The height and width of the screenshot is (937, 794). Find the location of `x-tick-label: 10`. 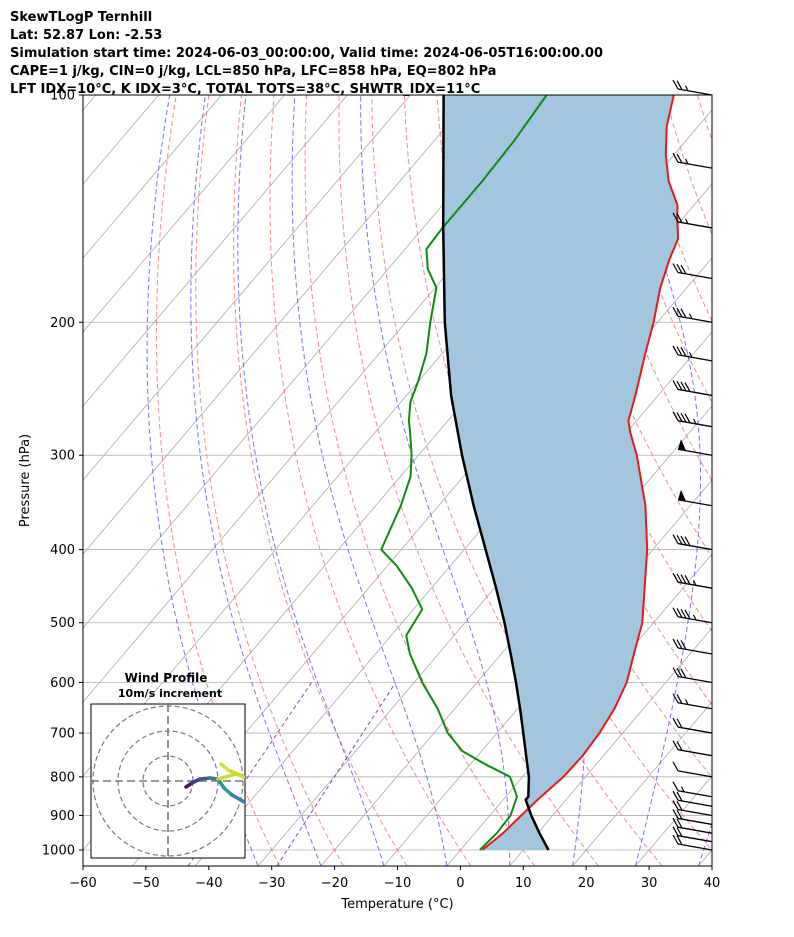

x-tick-label: 10 is located at coordinates (523, 883).